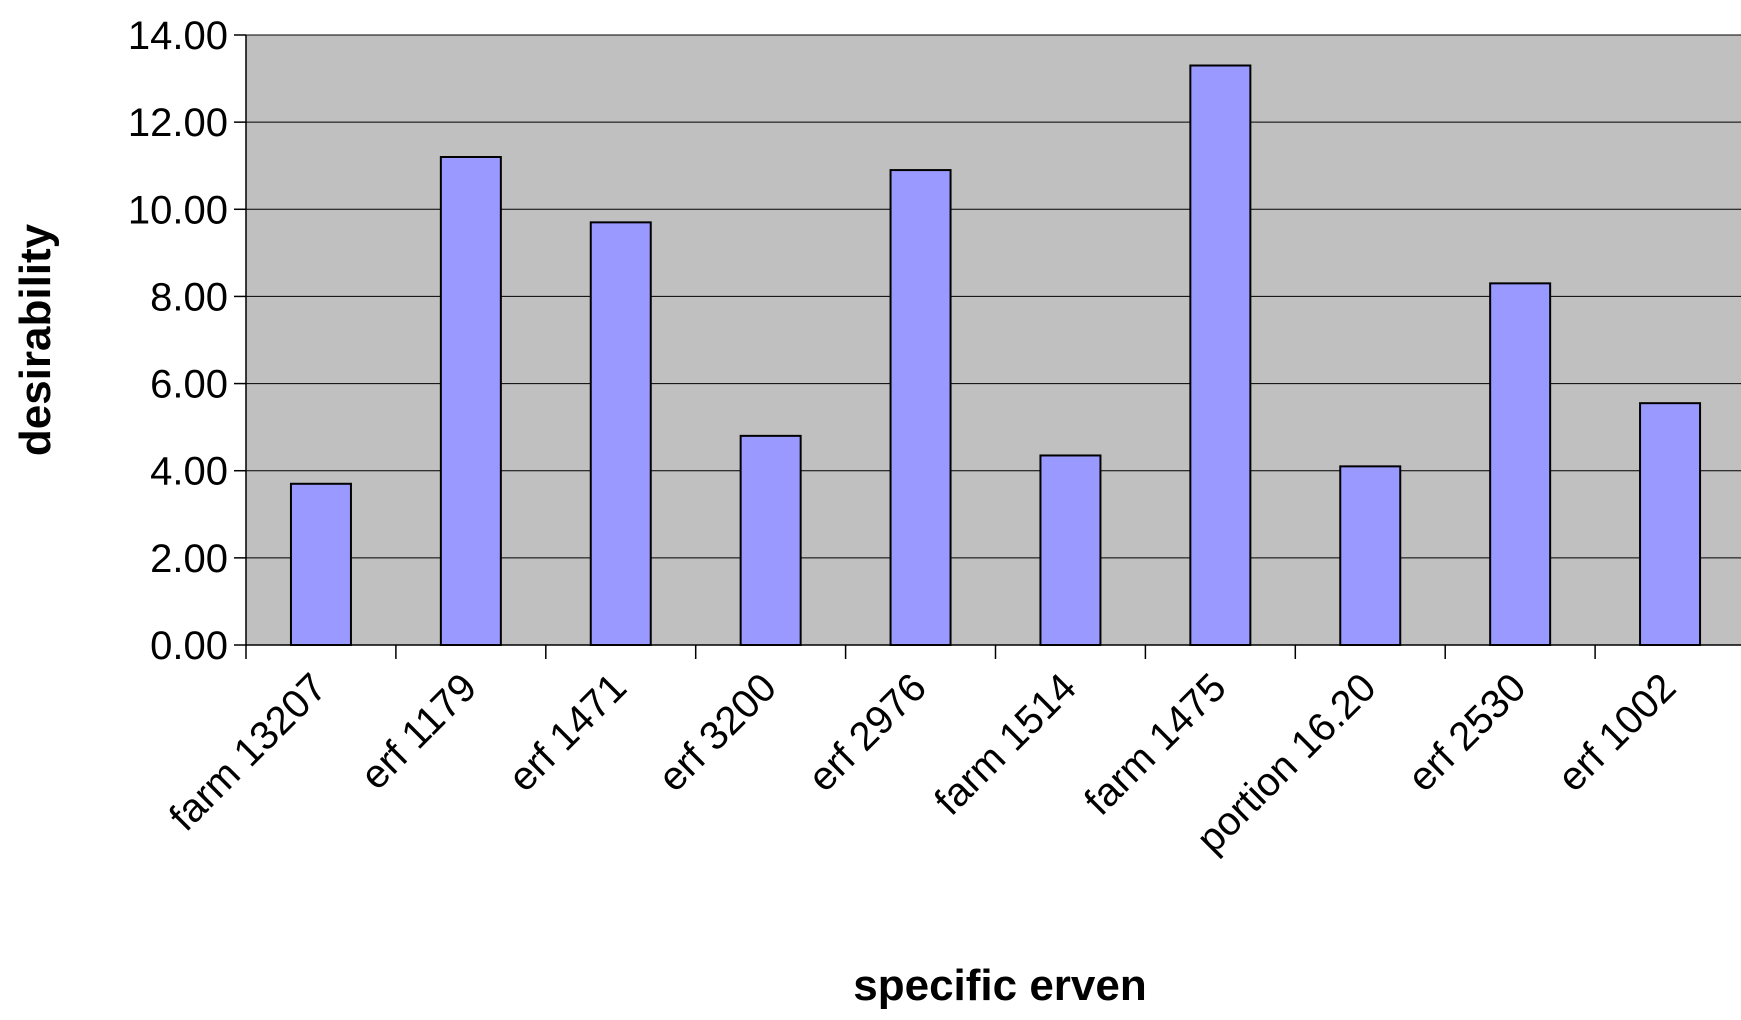 Image resolution: width=1741 pixels, height=1020 pixels. I want to click on y-tick-label: 0.00, so click(189, 646).